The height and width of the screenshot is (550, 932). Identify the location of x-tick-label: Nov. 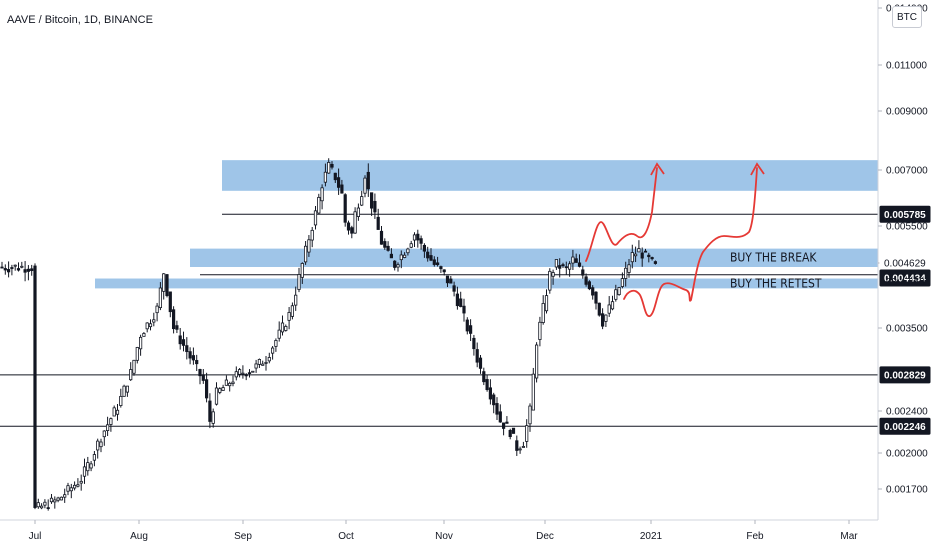
(444, 536).